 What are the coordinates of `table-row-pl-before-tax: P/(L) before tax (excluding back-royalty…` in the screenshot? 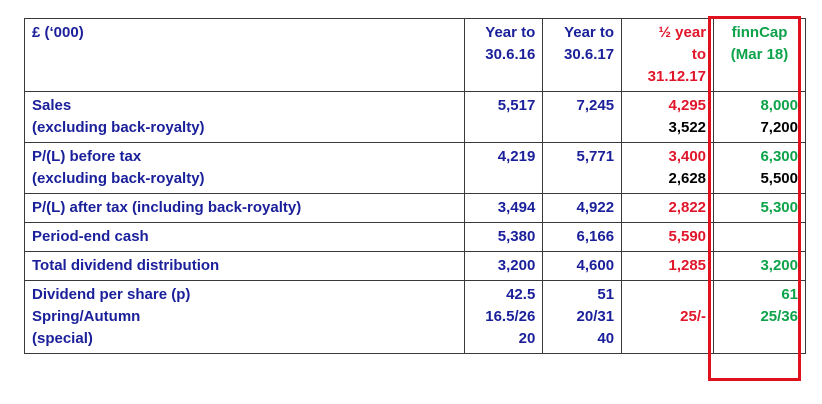 It's located at (415, 168).